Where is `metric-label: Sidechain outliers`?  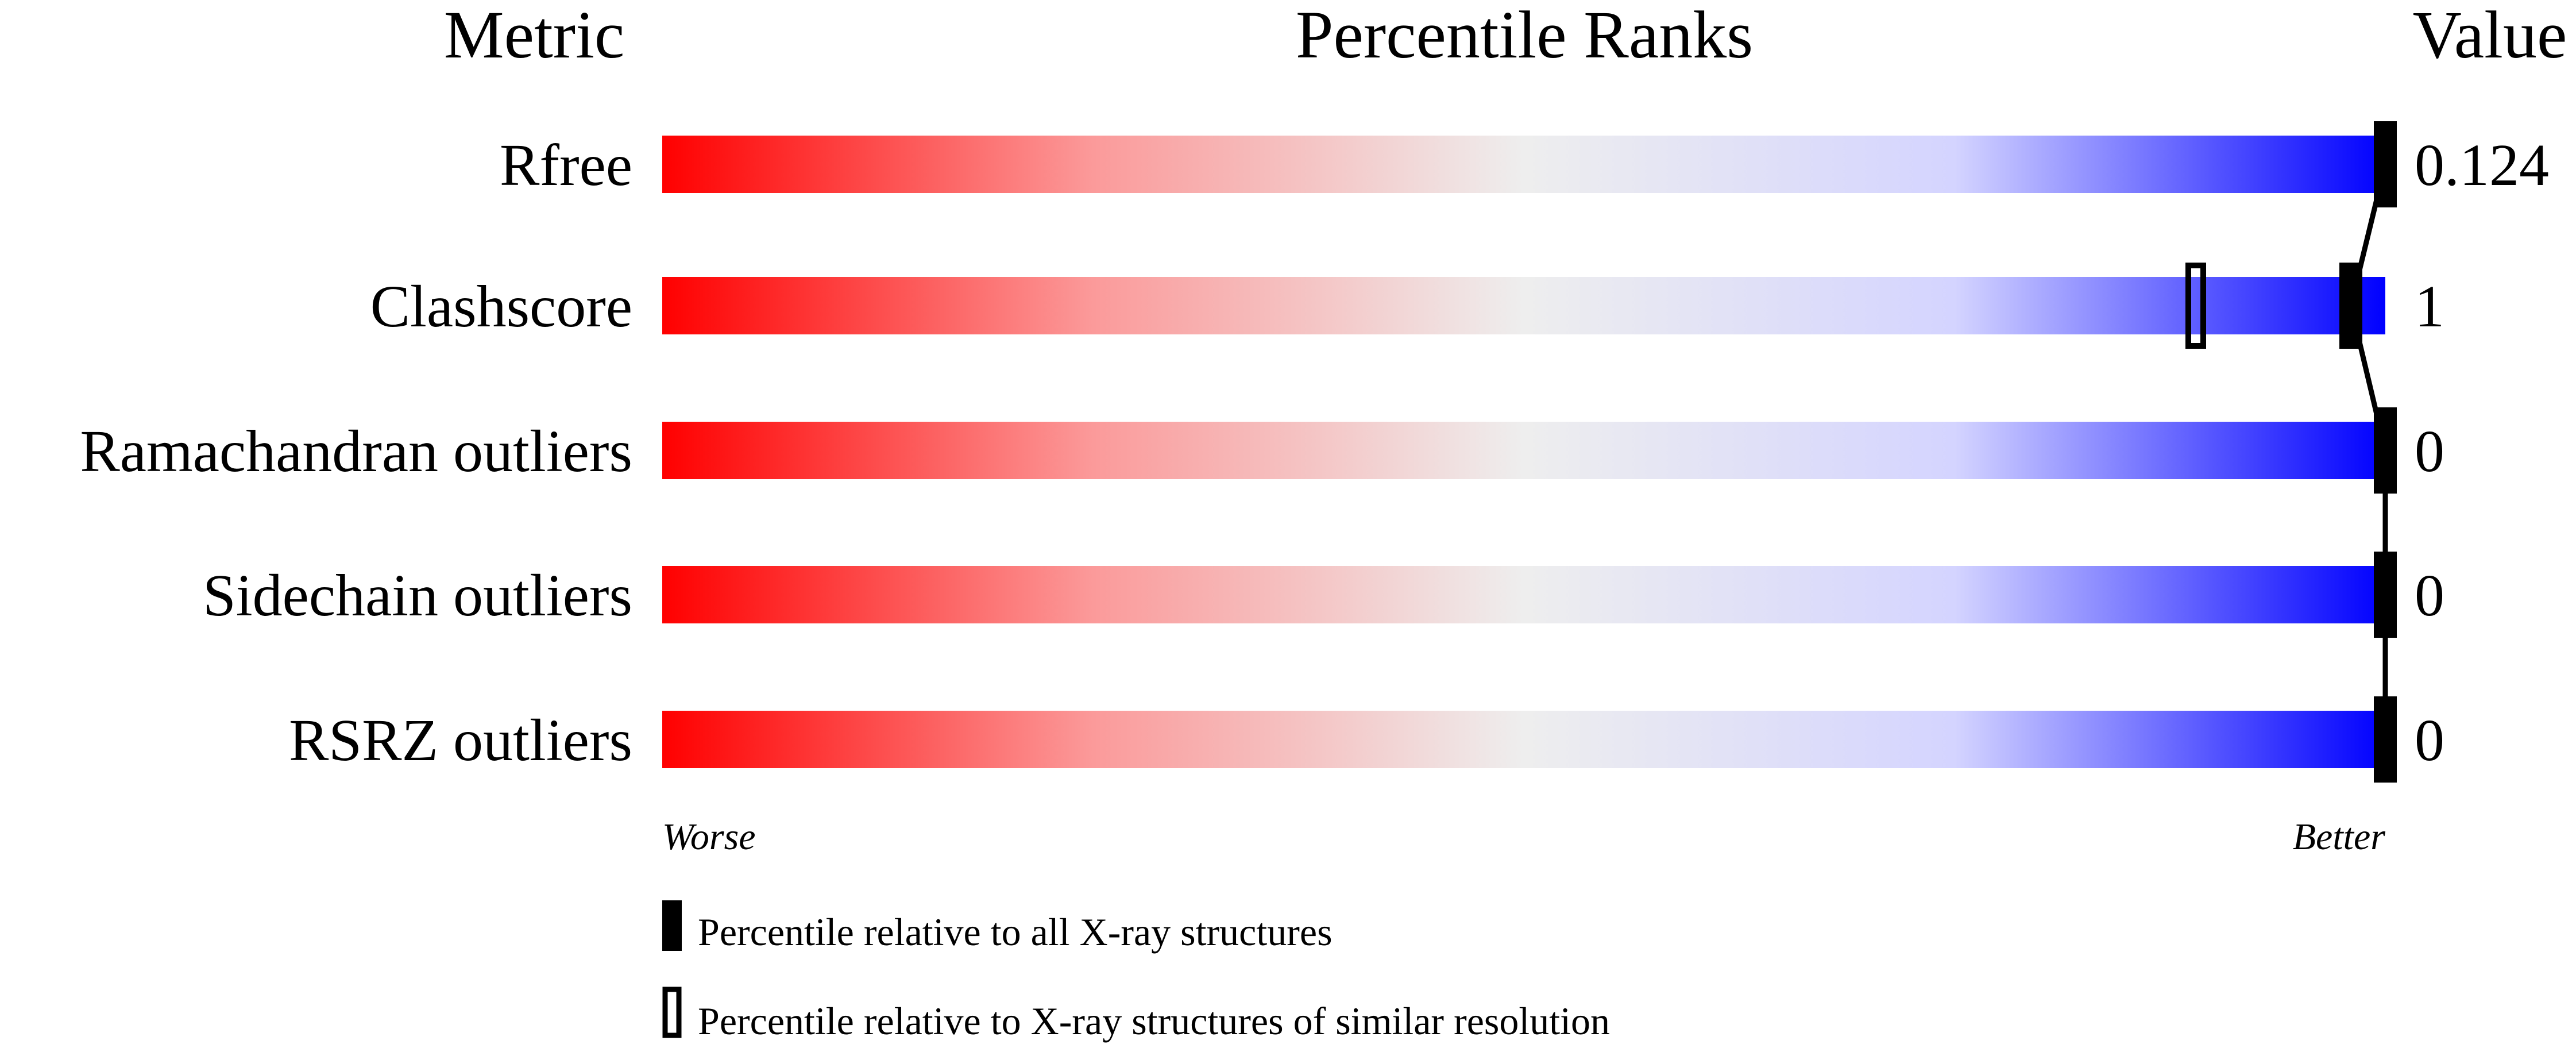 metric-label: Sidechain outliers is located at coordinates (417, 595).